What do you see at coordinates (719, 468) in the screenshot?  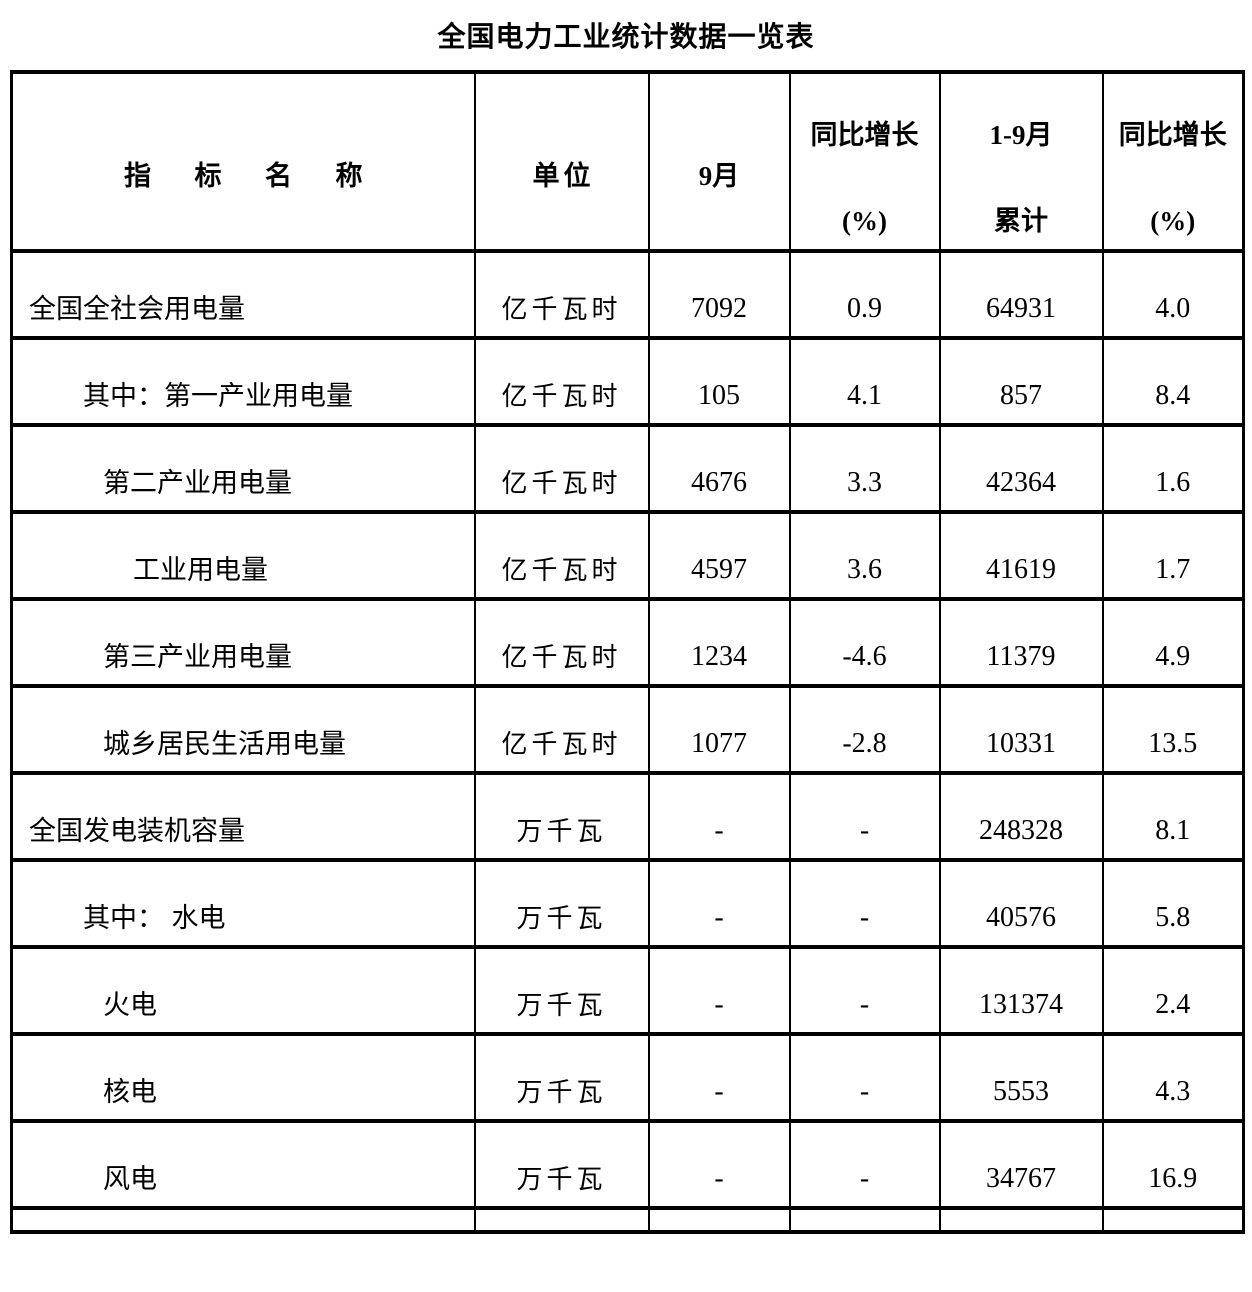 I see `september-value-cell: 4676` at bounding box center [719, 468].